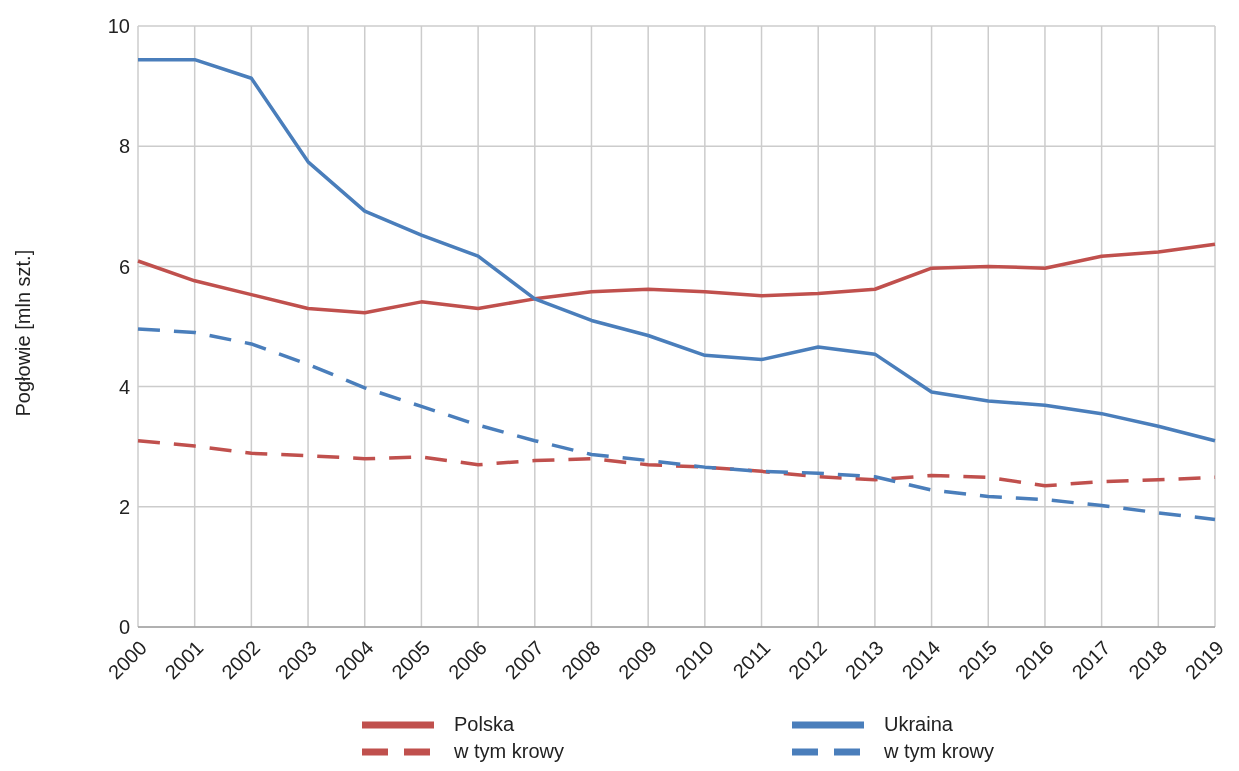 The height and width of the screenshot is (771, 1239). Describe the element at coordinates (918, 724) in the screenshot. I see `legend-label: Ukraina` at that location.